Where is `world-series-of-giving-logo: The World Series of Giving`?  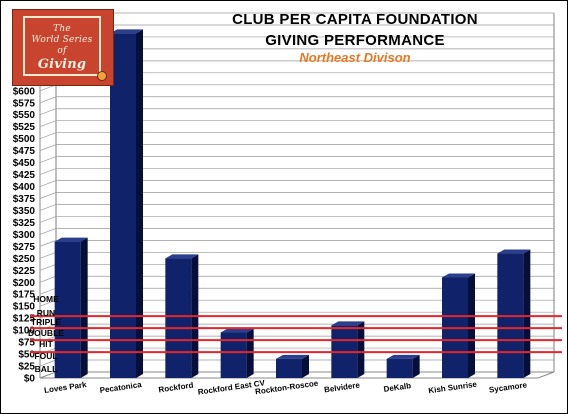 world-series-of-giving-logo: The World Series of Giving is located at coordinates (63, 47).